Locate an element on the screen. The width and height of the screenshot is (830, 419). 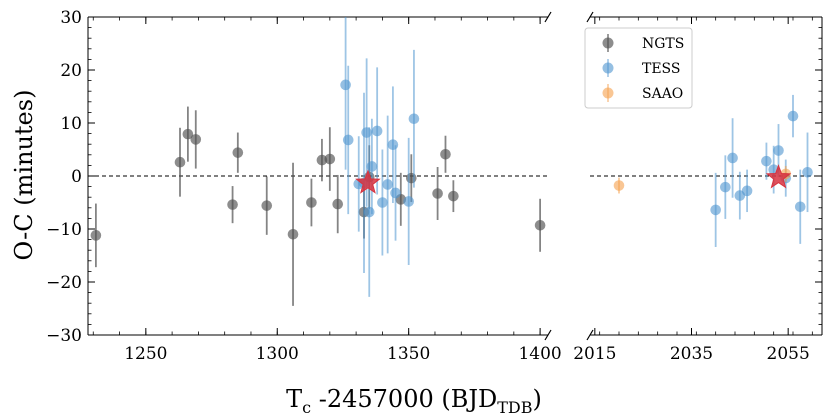
x-tick-label-left-1250: 1250 is located at coordinates (145, 354).